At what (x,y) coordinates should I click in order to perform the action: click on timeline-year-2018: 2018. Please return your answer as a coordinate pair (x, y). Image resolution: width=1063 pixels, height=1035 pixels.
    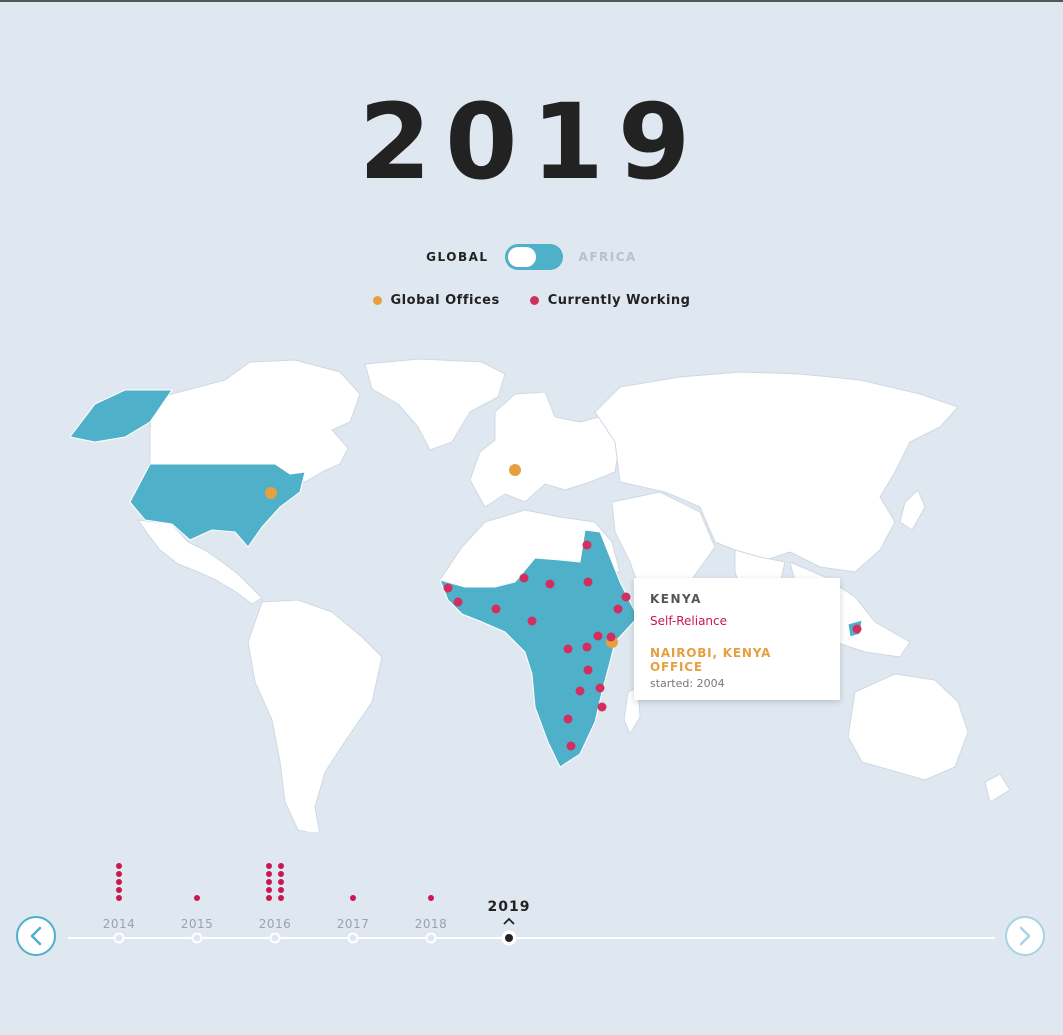
    Looking at the image, I should click on (431, 924).